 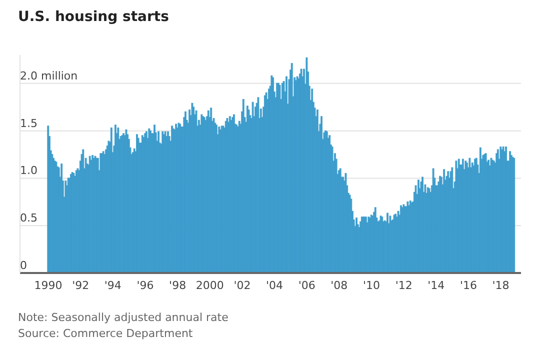 I want to click on text: Note: Seasonally adjusted annual rate, so click(x=123, y=317).